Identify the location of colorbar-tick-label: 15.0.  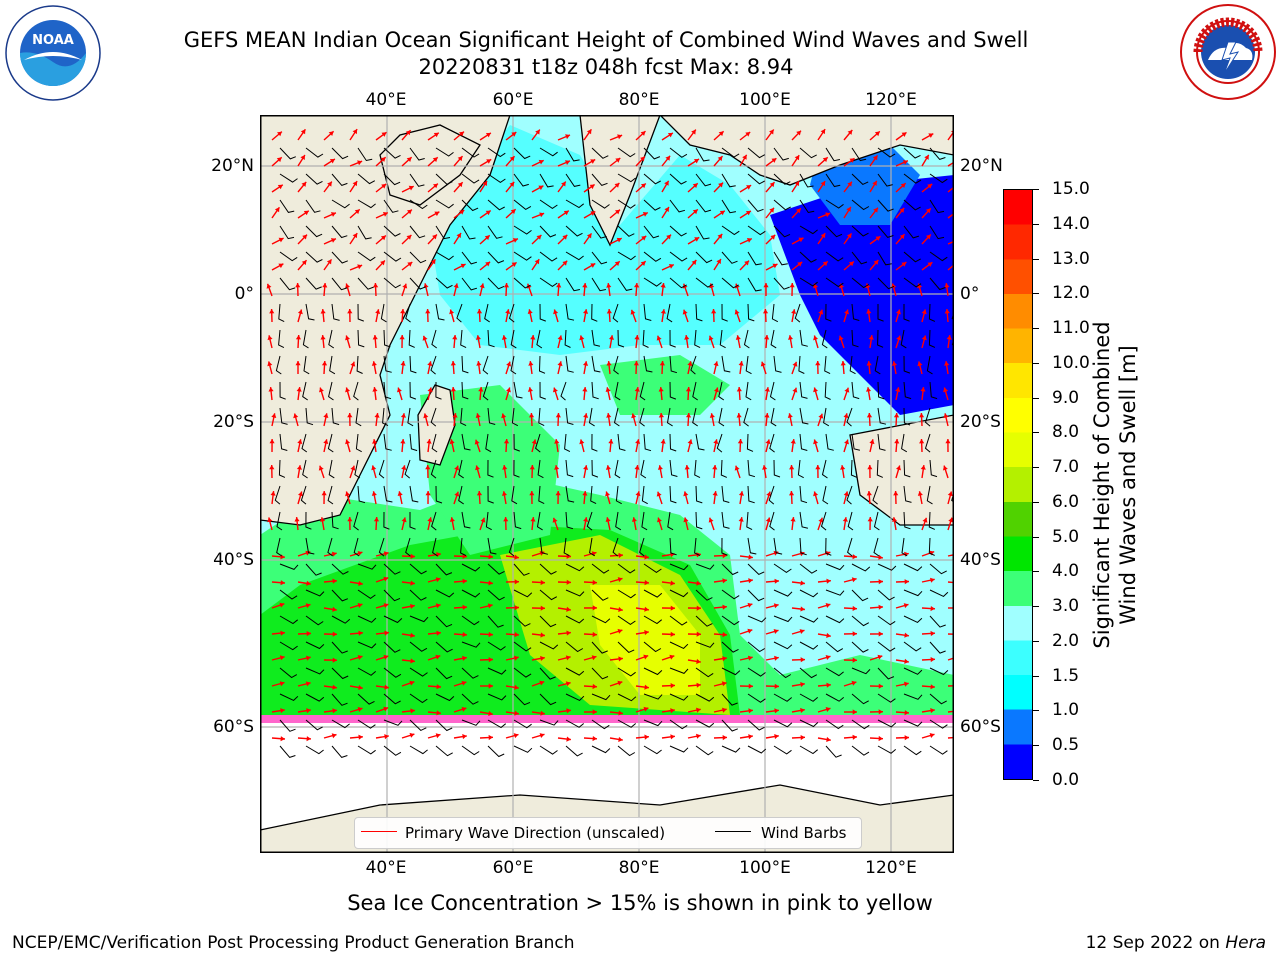
(1071, 189).